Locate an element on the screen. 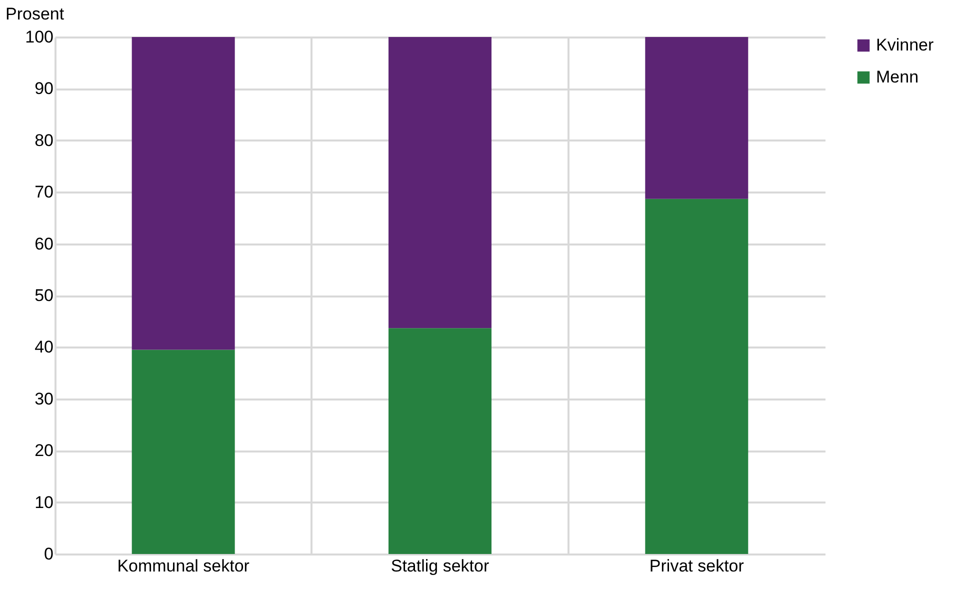 This screenshot has height=592, width=957. y-tick-label: 80 is located at coordinates (44, 140).